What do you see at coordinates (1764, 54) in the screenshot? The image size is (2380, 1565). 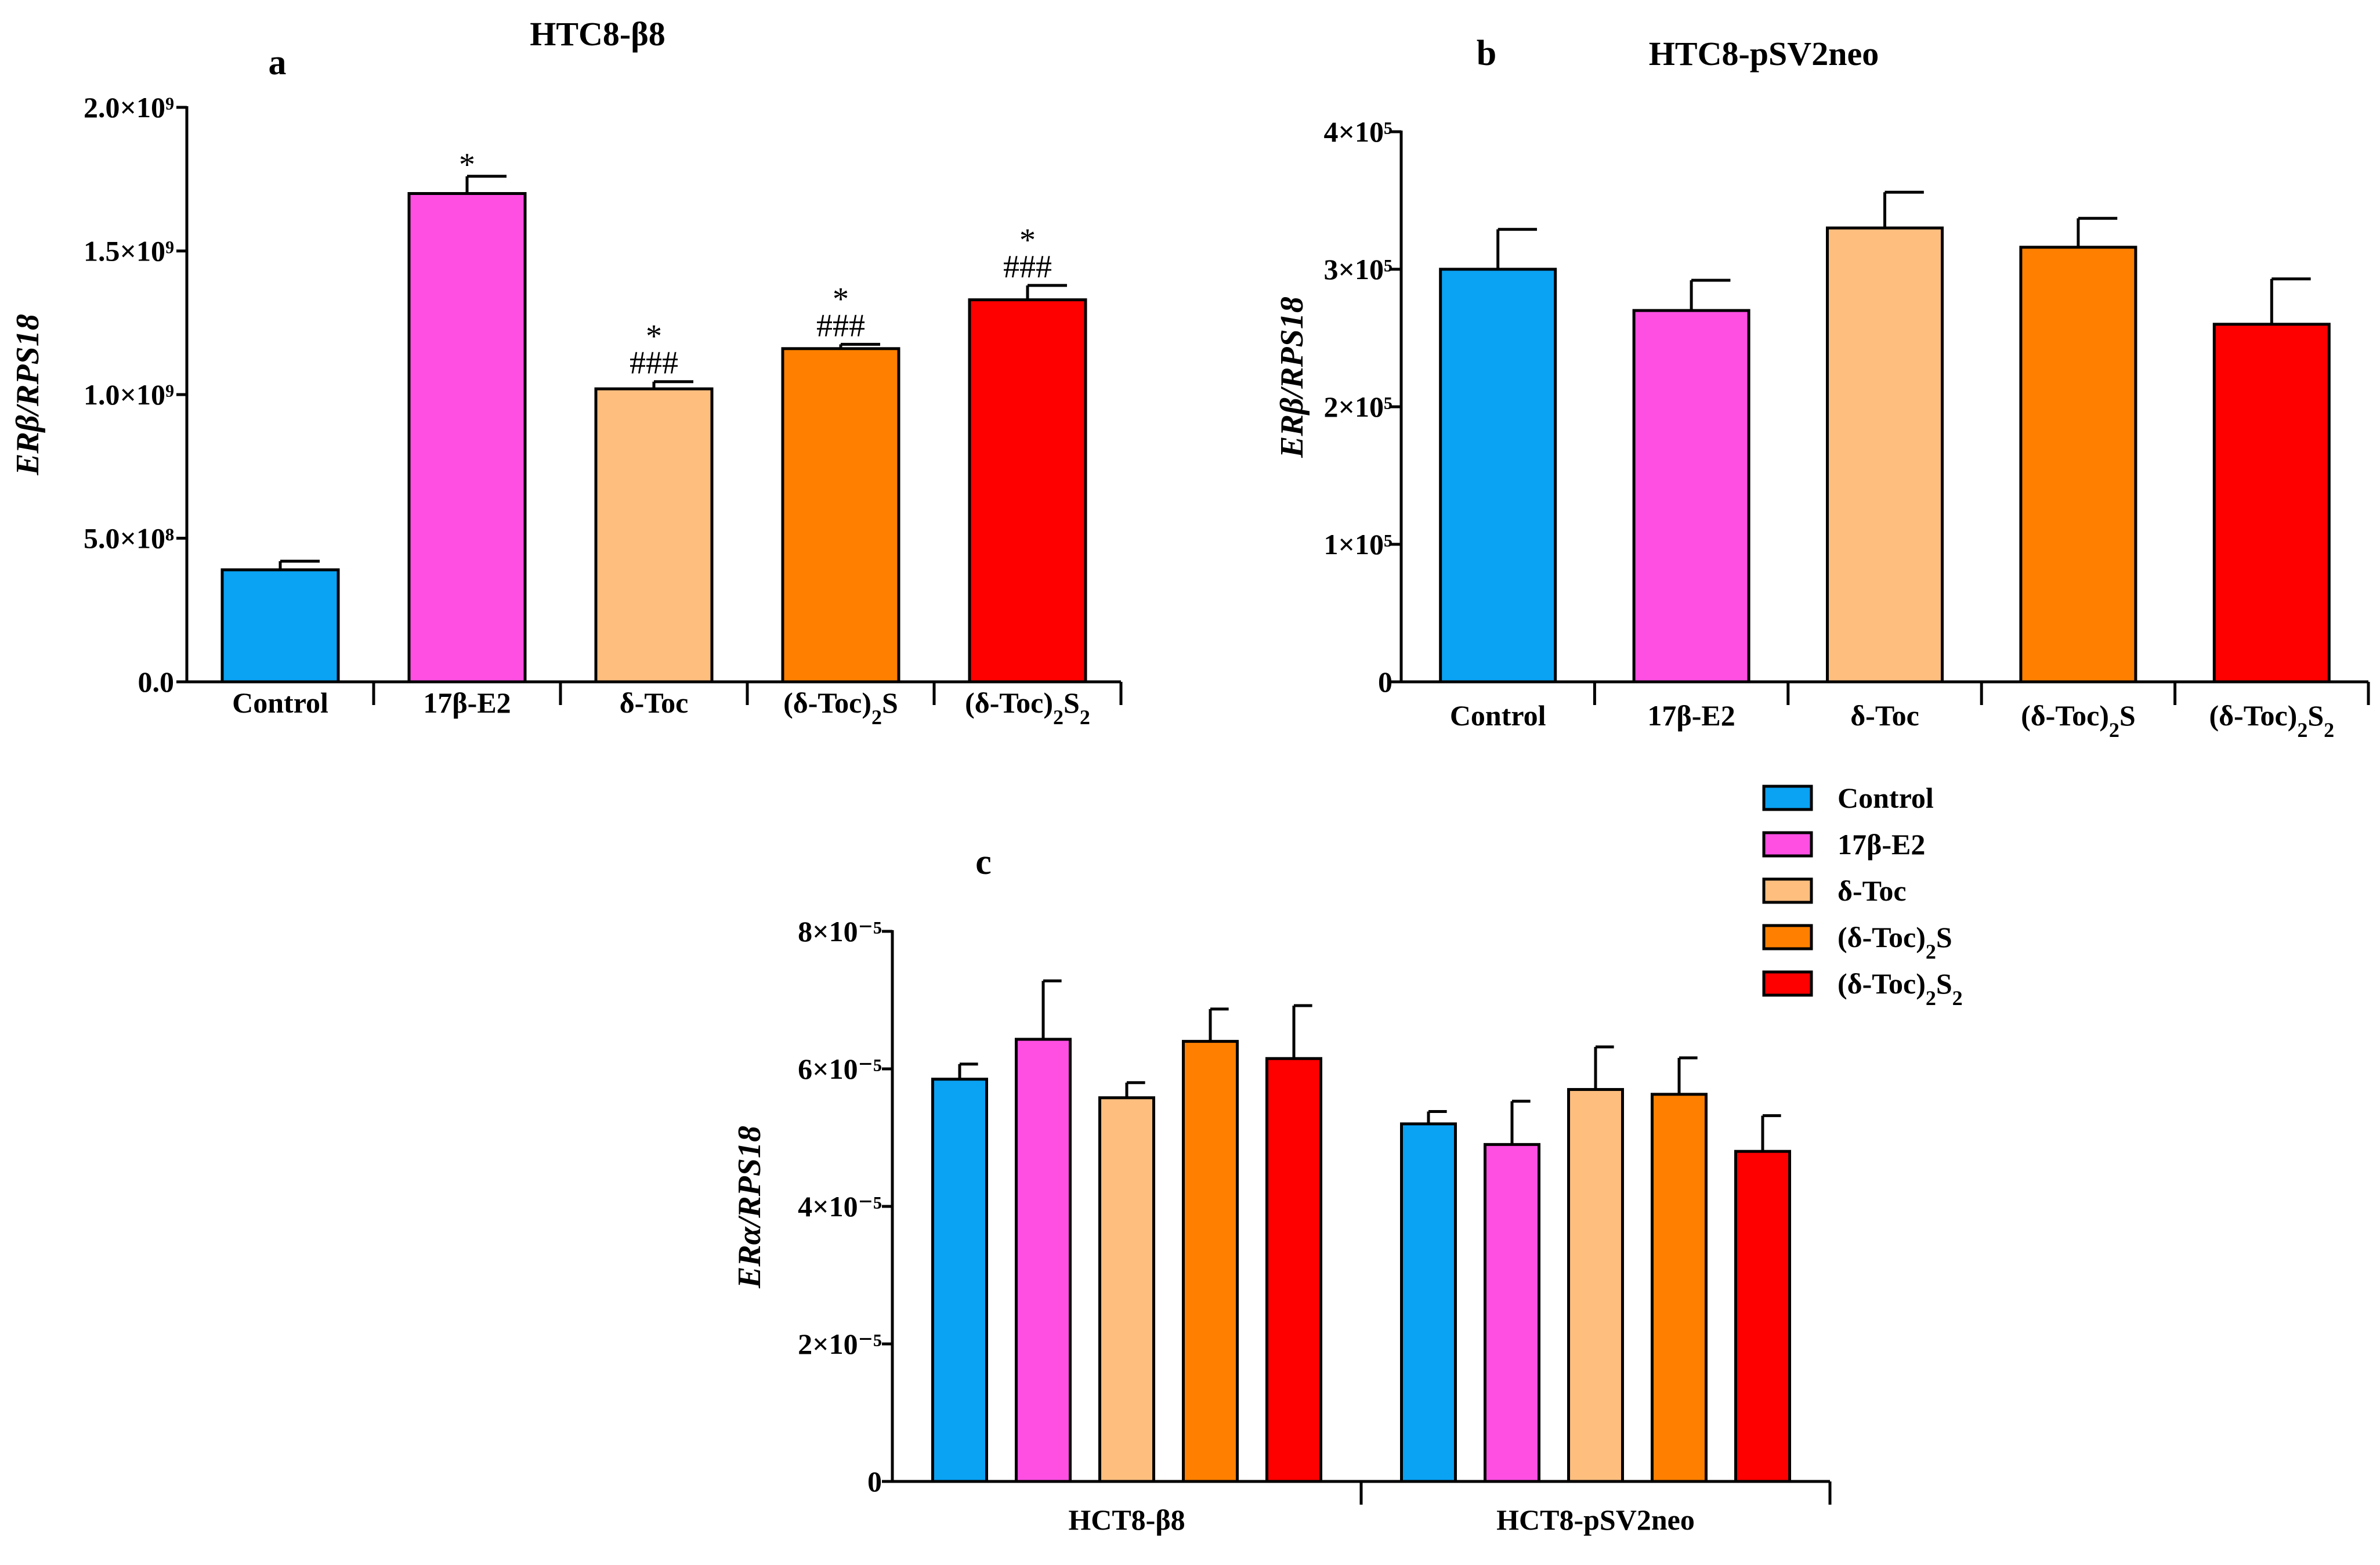 I see `panel-b-title: HTC8-pSV2neo` at bounding box center [1764, 54].